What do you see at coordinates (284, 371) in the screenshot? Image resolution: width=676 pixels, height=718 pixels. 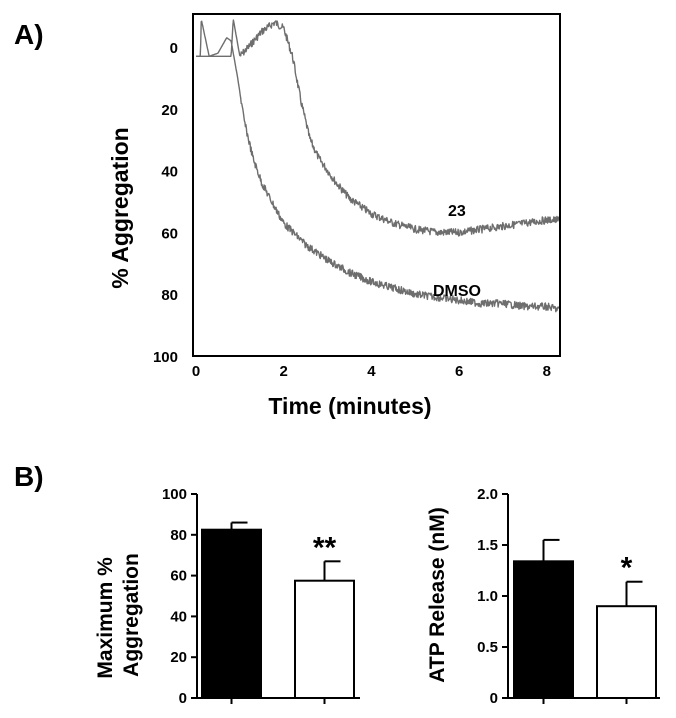 I see `aggregation-x-tick-label: 2` at bounding box center [284, 371].